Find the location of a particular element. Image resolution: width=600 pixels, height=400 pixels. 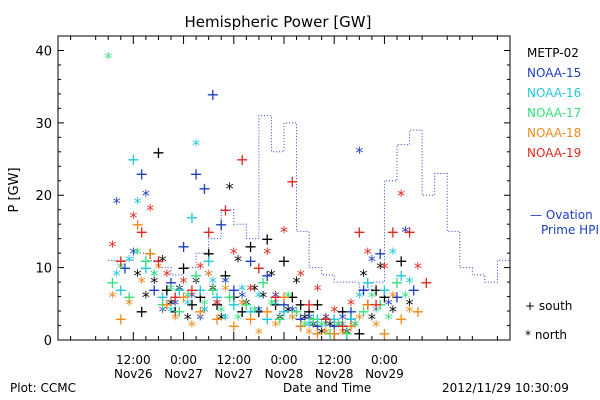

chart-title: Hemispheric Power [GW] is located at coordinates (278, 22).